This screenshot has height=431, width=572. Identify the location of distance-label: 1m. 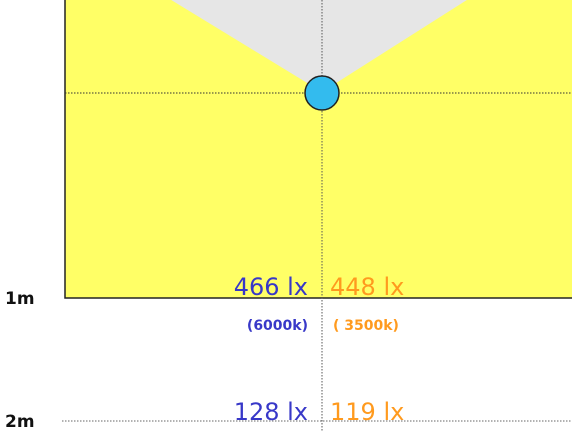
(20, 299).